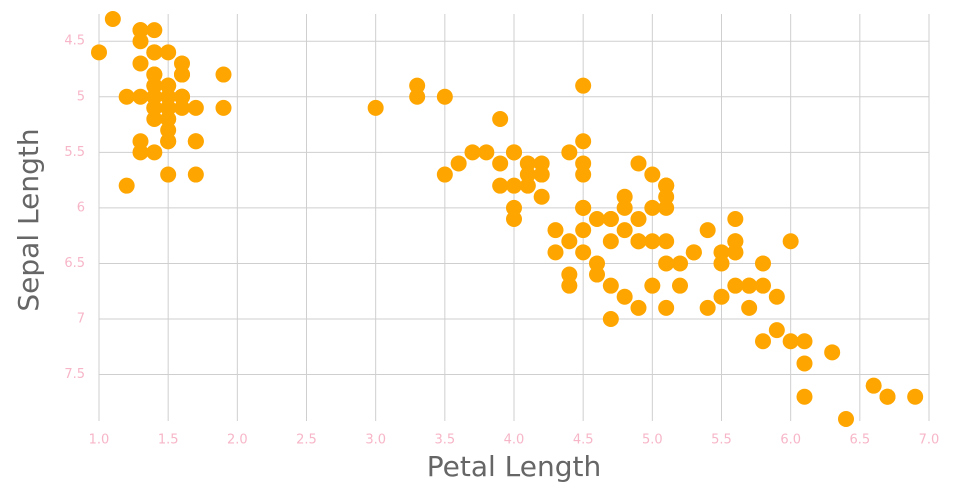 The height and width of the screenshot is (500, 960). What do you see at coordinates (81, 319) in the screenshot?
I see `y-tick-label: 7` at bounding box center [81, 319].